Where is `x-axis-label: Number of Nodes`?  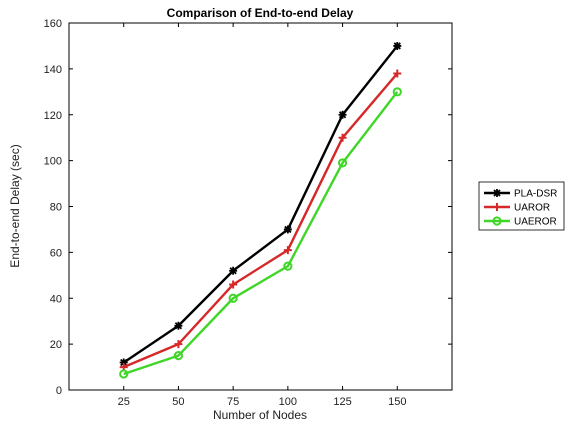
x-axis-label: Number of Nodes is located at coordinates (260, 415).